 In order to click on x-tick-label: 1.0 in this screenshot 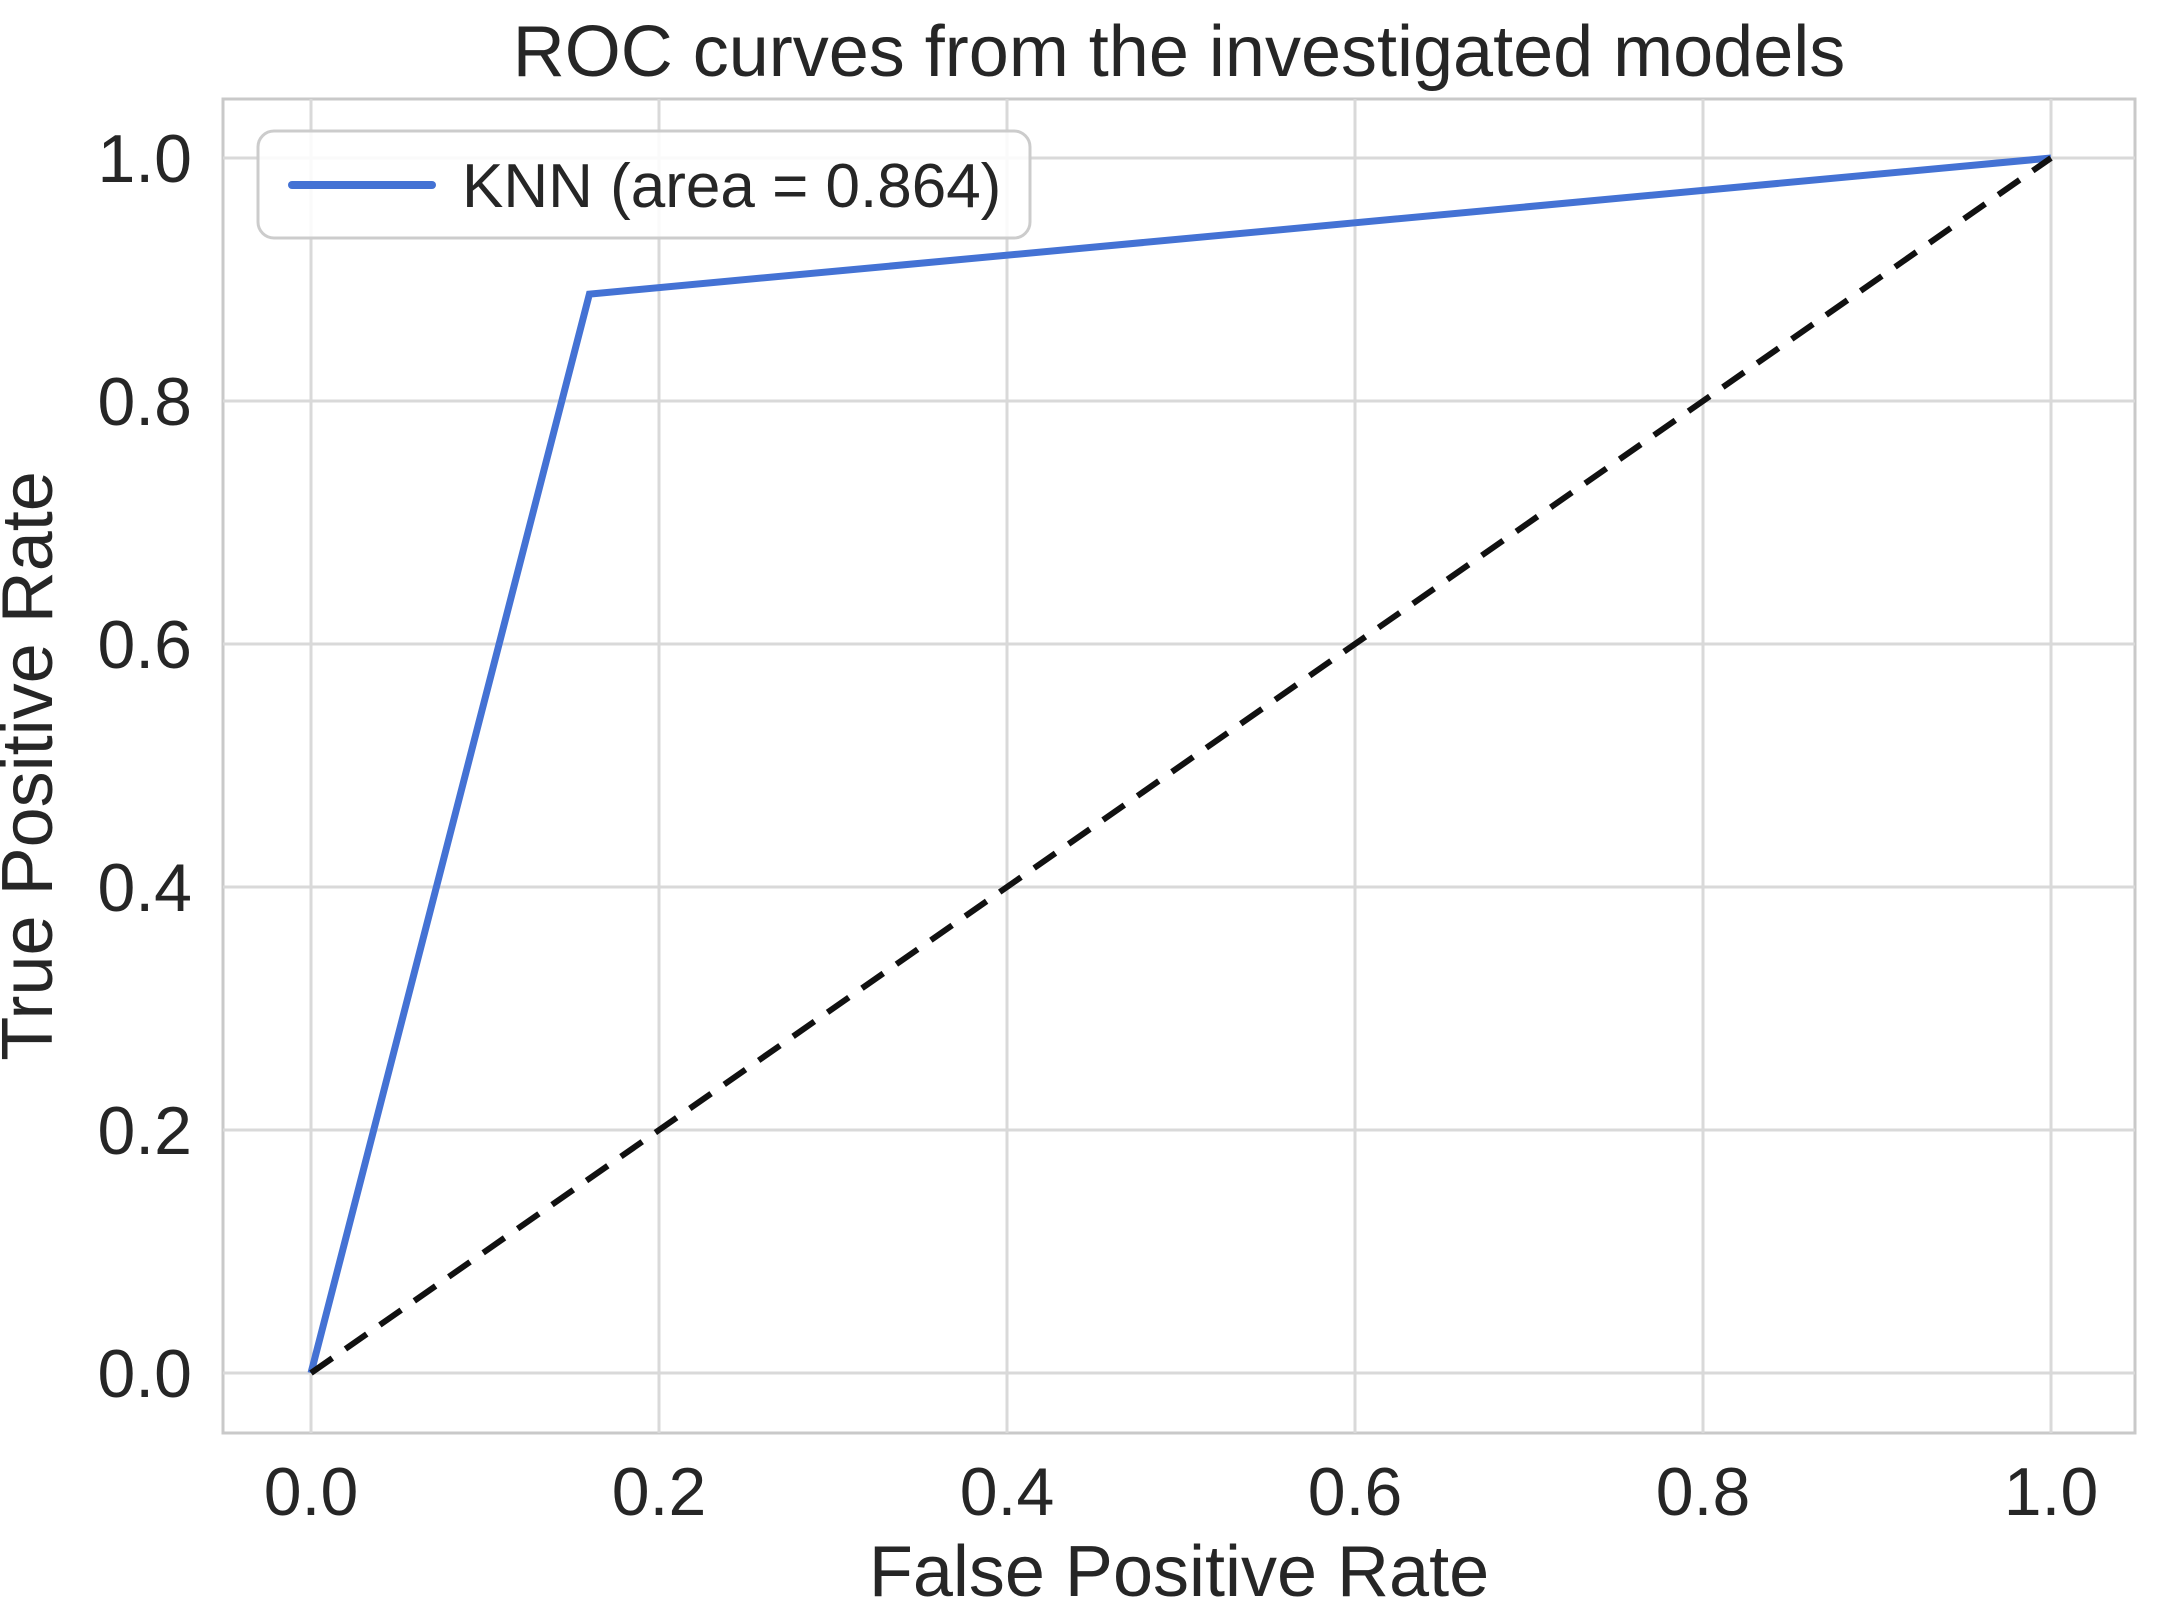, I will do `click(2051, 1492)`.